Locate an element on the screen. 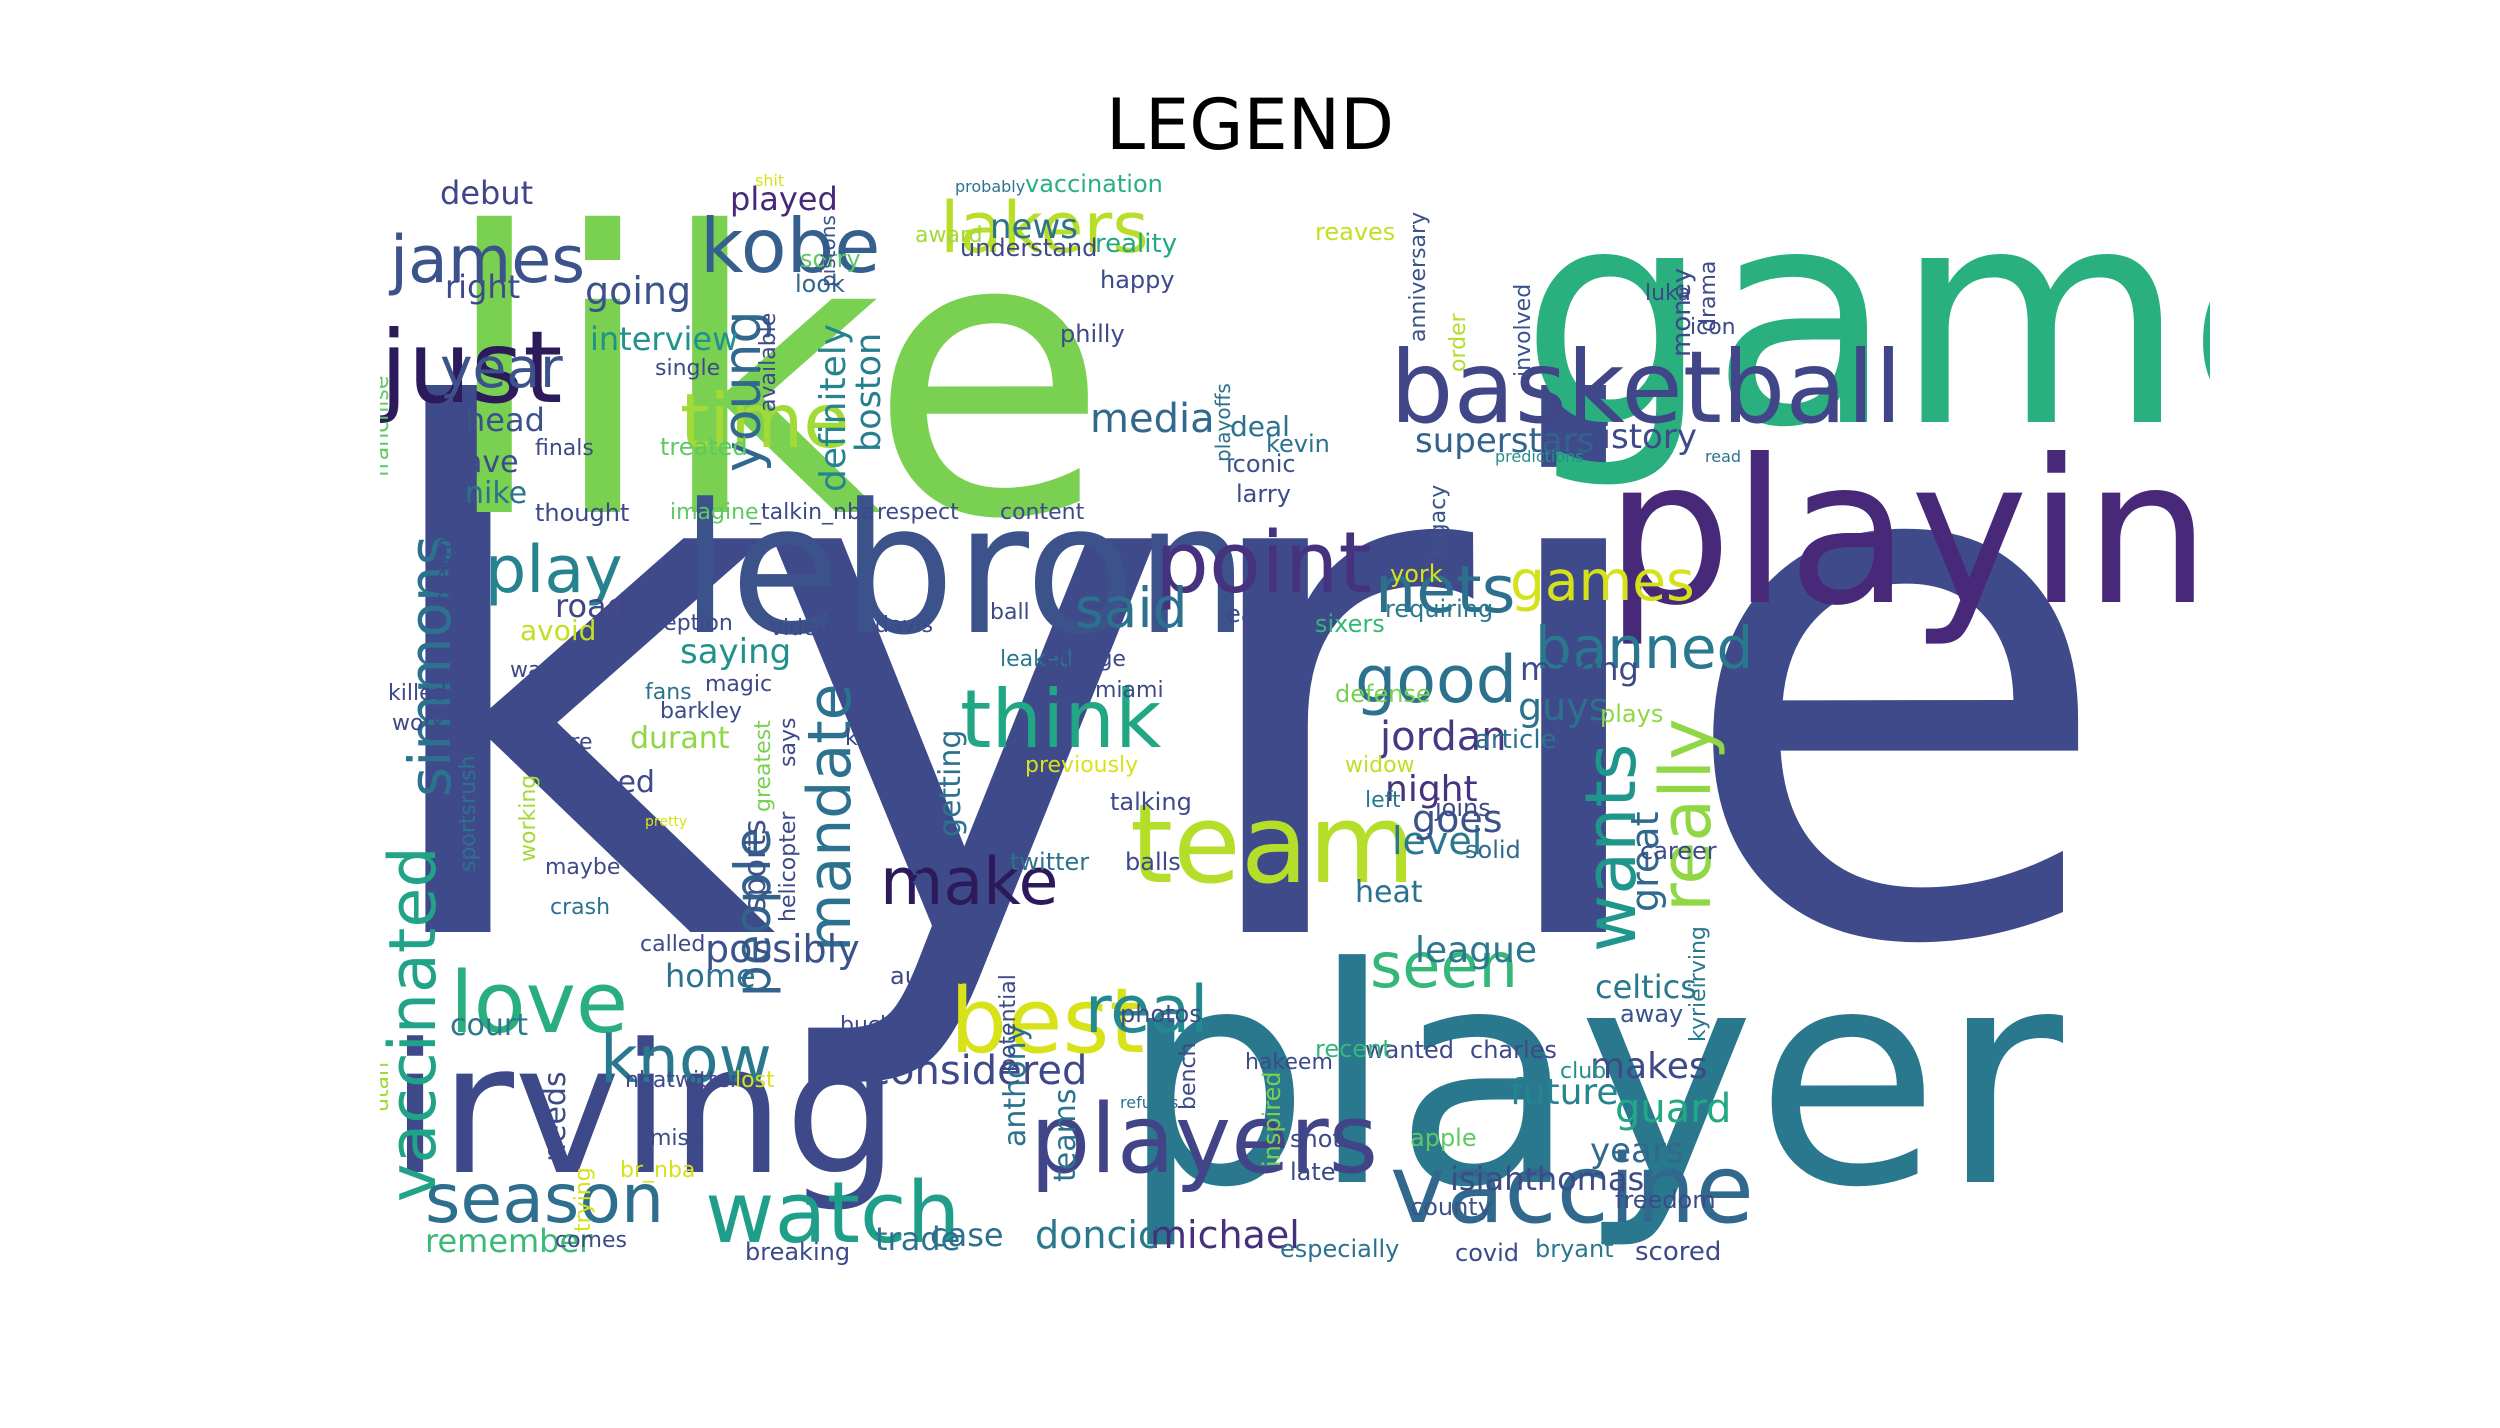 The image size is (2500, 1428). word-vaccination: vaccination is located at coordinates (1094, 185).